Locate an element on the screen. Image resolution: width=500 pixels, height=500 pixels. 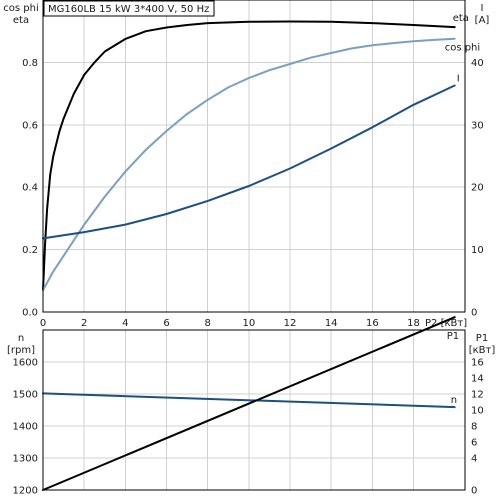
x-tick-label: 12 is located at coordinates (290, 323).